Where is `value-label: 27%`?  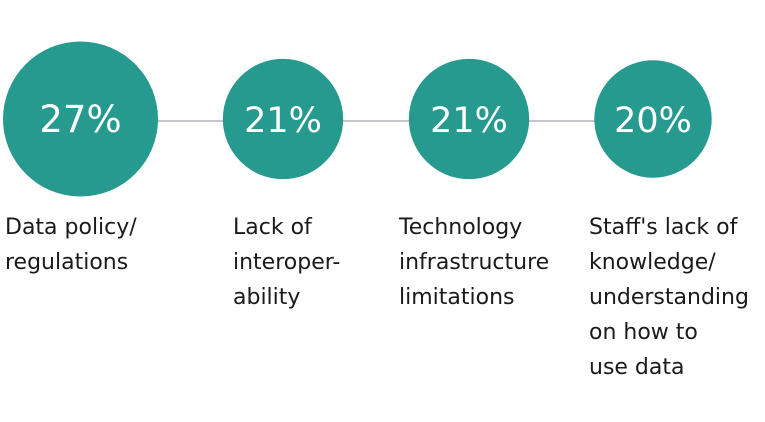 value-label: 27% is located at coordinates (80, 119).